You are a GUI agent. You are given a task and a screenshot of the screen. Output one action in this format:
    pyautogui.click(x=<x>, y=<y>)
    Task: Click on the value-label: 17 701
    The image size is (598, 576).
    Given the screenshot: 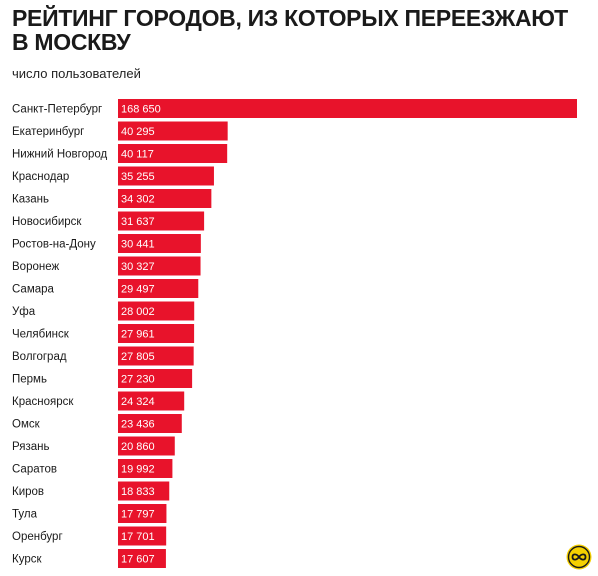 What is the action you would take?
    pyautogui.click(x=138, y=537)
    